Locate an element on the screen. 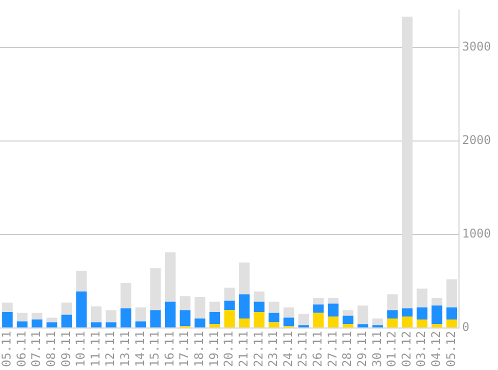  x-tick-label: 26.11 is located at coordinates (317, 348).